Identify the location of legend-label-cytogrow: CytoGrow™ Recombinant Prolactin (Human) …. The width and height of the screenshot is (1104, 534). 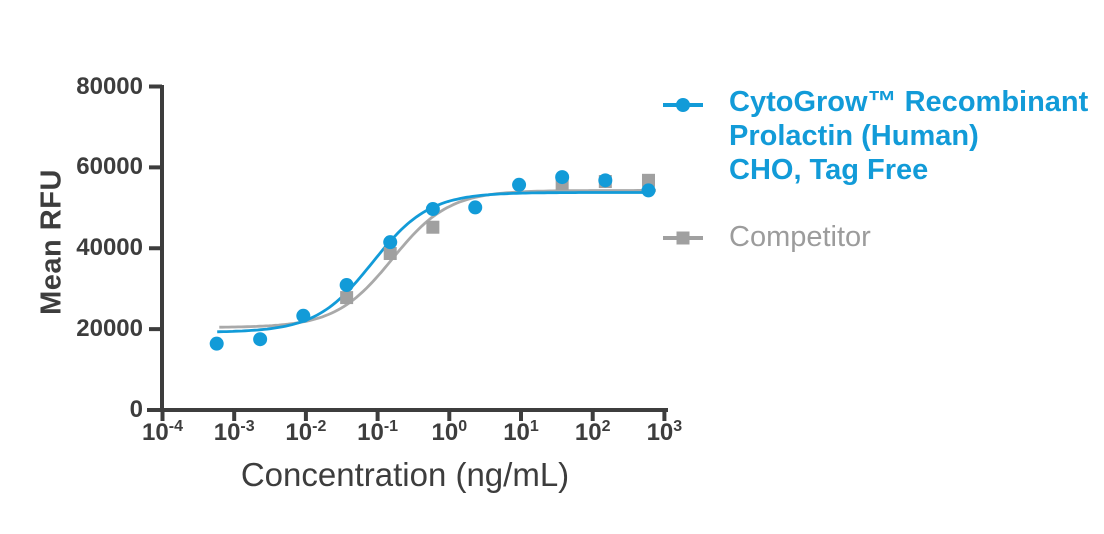
(908, 136).